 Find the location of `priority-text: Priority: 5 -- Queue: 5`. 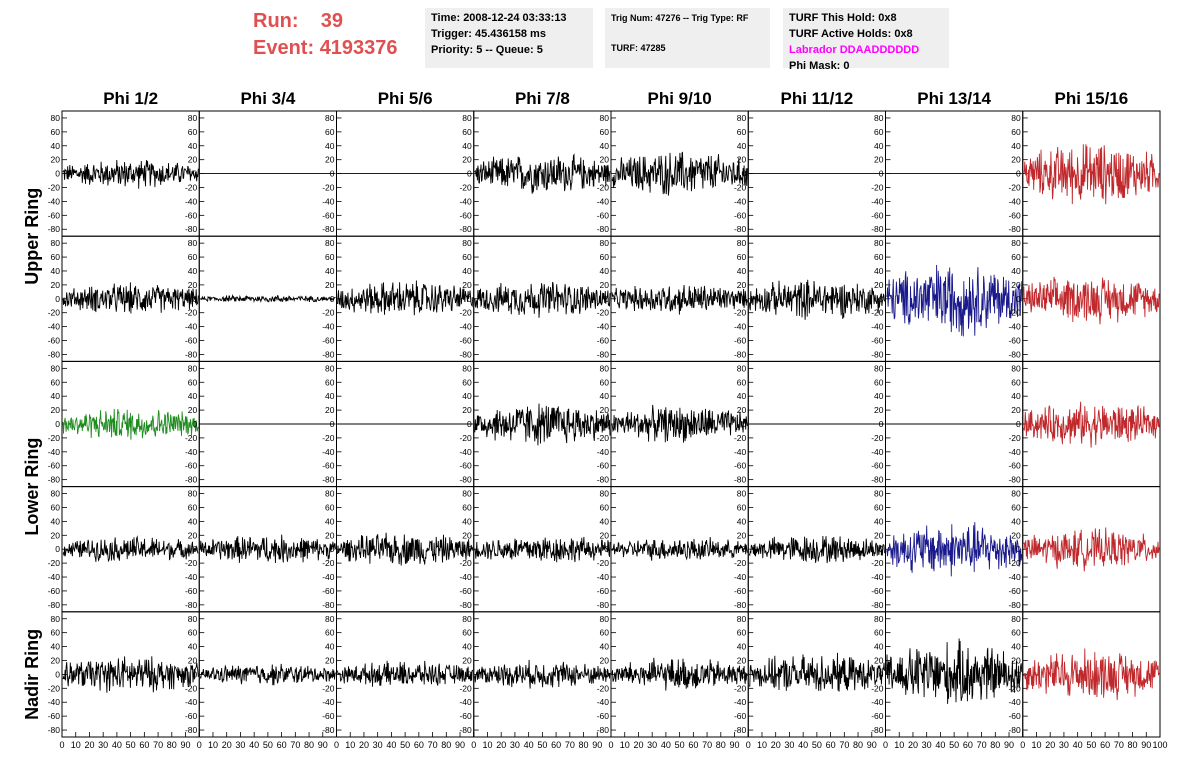

priority-text: Priority: 5 -- Queue: 5 is located at coordinates (487, 50).